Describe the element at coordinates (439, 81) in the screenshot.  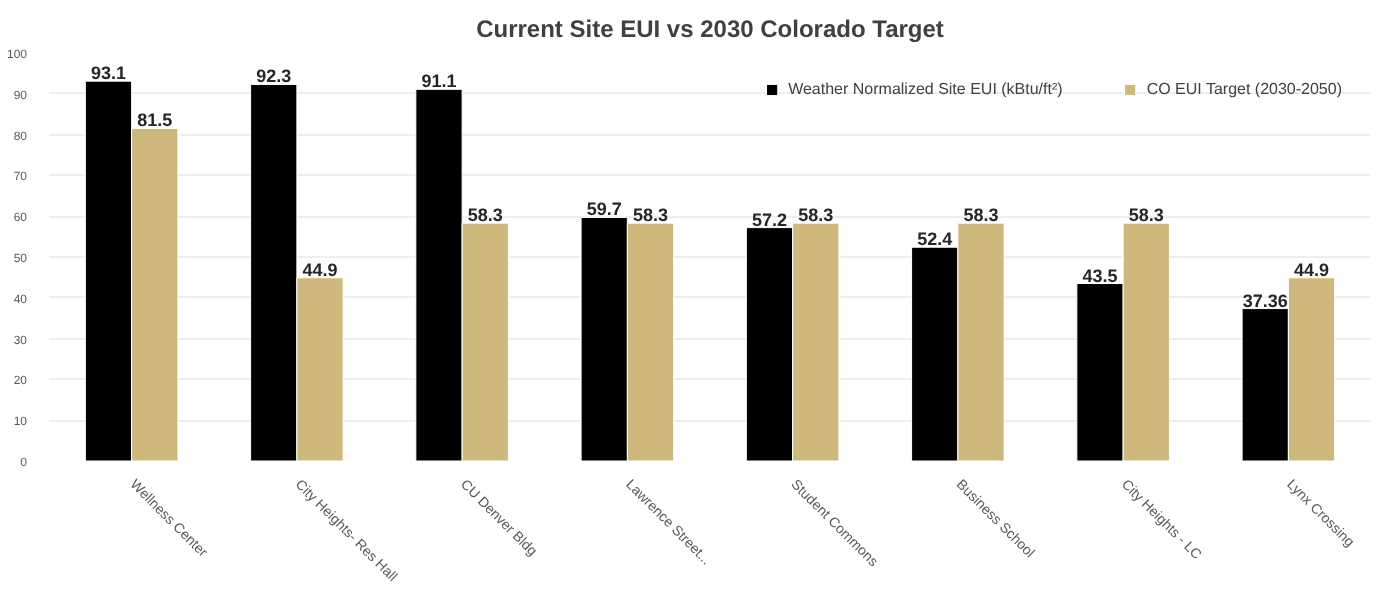
I see `data-label: 91.1` at that location.